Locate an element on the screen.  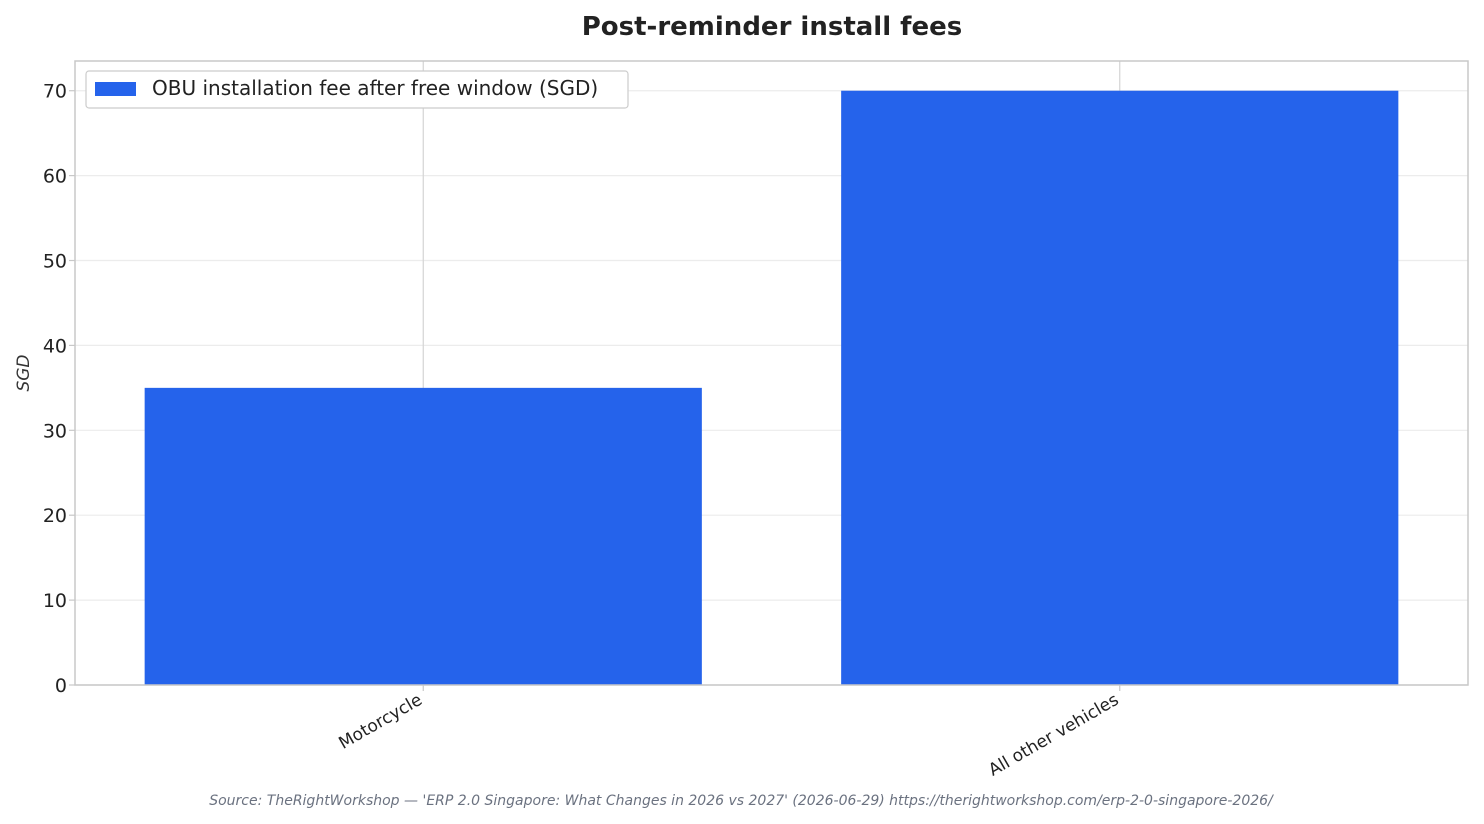
y-tick-label: 10 is located at coordinates (55, 601).